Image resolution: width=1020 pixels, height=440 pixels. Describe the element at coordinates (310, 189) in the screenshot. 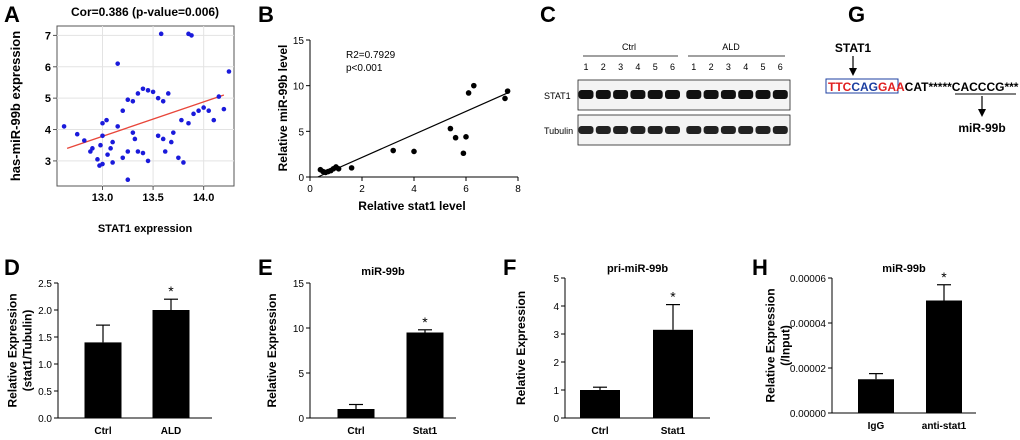

I see `panel-b-xtick-label: 0` at that location.